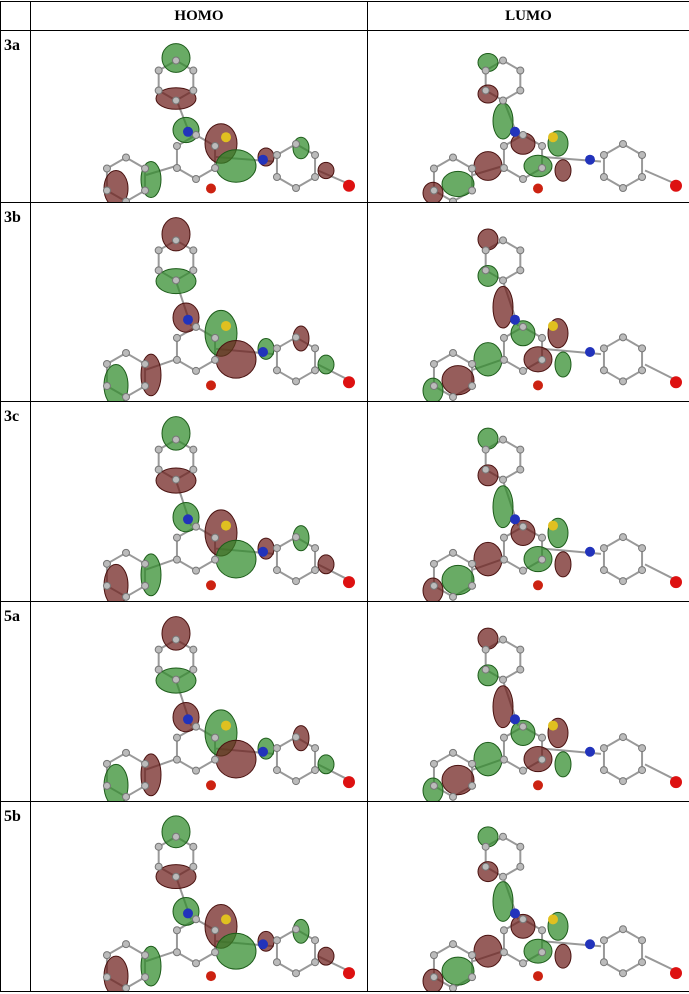 This screenshot has height=994, width=689. What do you see at coordinates (199, 16) in the screenshot?
I see `column-header: HOMO` at bounding box center [199, 16].